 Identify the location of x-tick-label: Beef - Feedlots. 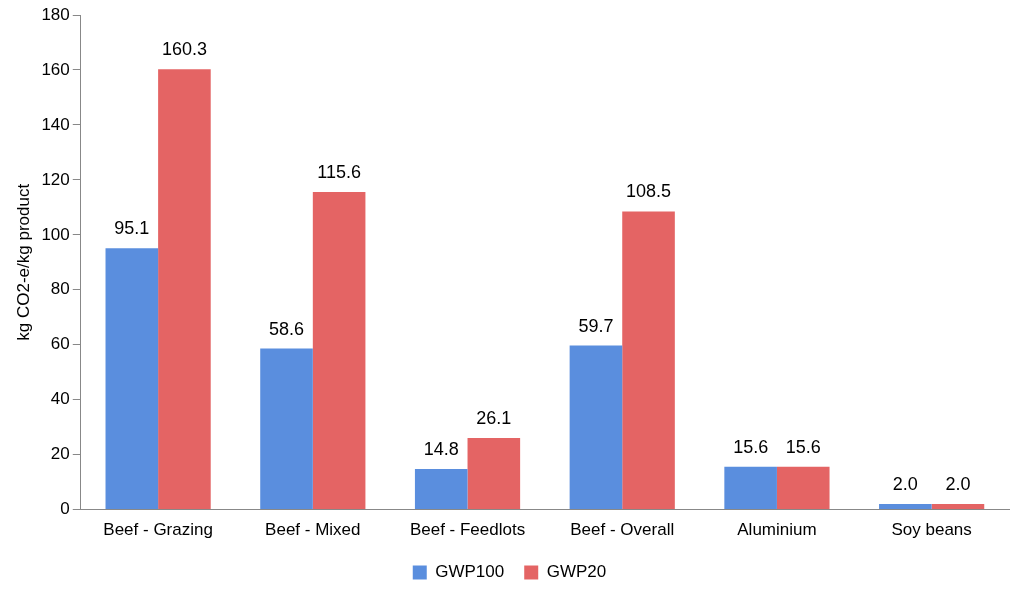
(467, 530).